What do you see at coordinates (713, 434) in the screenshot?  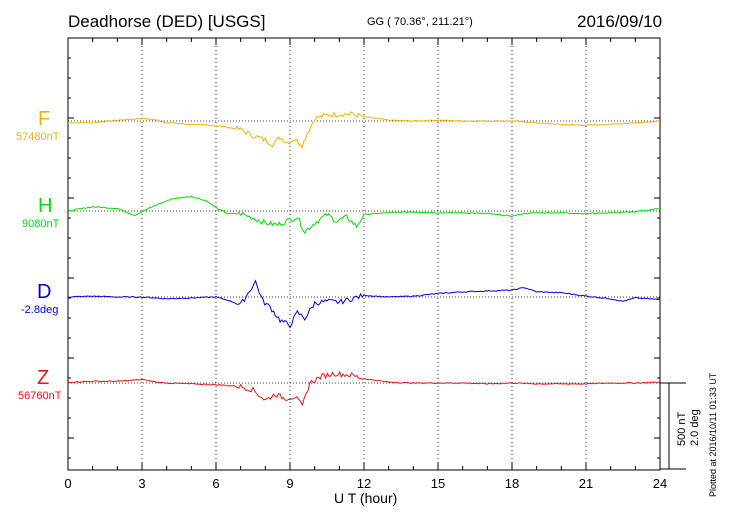 I see `plotted-timestamp: Plotted at 2016/10/11 01:33 UT` at bounding box center [713, 434].